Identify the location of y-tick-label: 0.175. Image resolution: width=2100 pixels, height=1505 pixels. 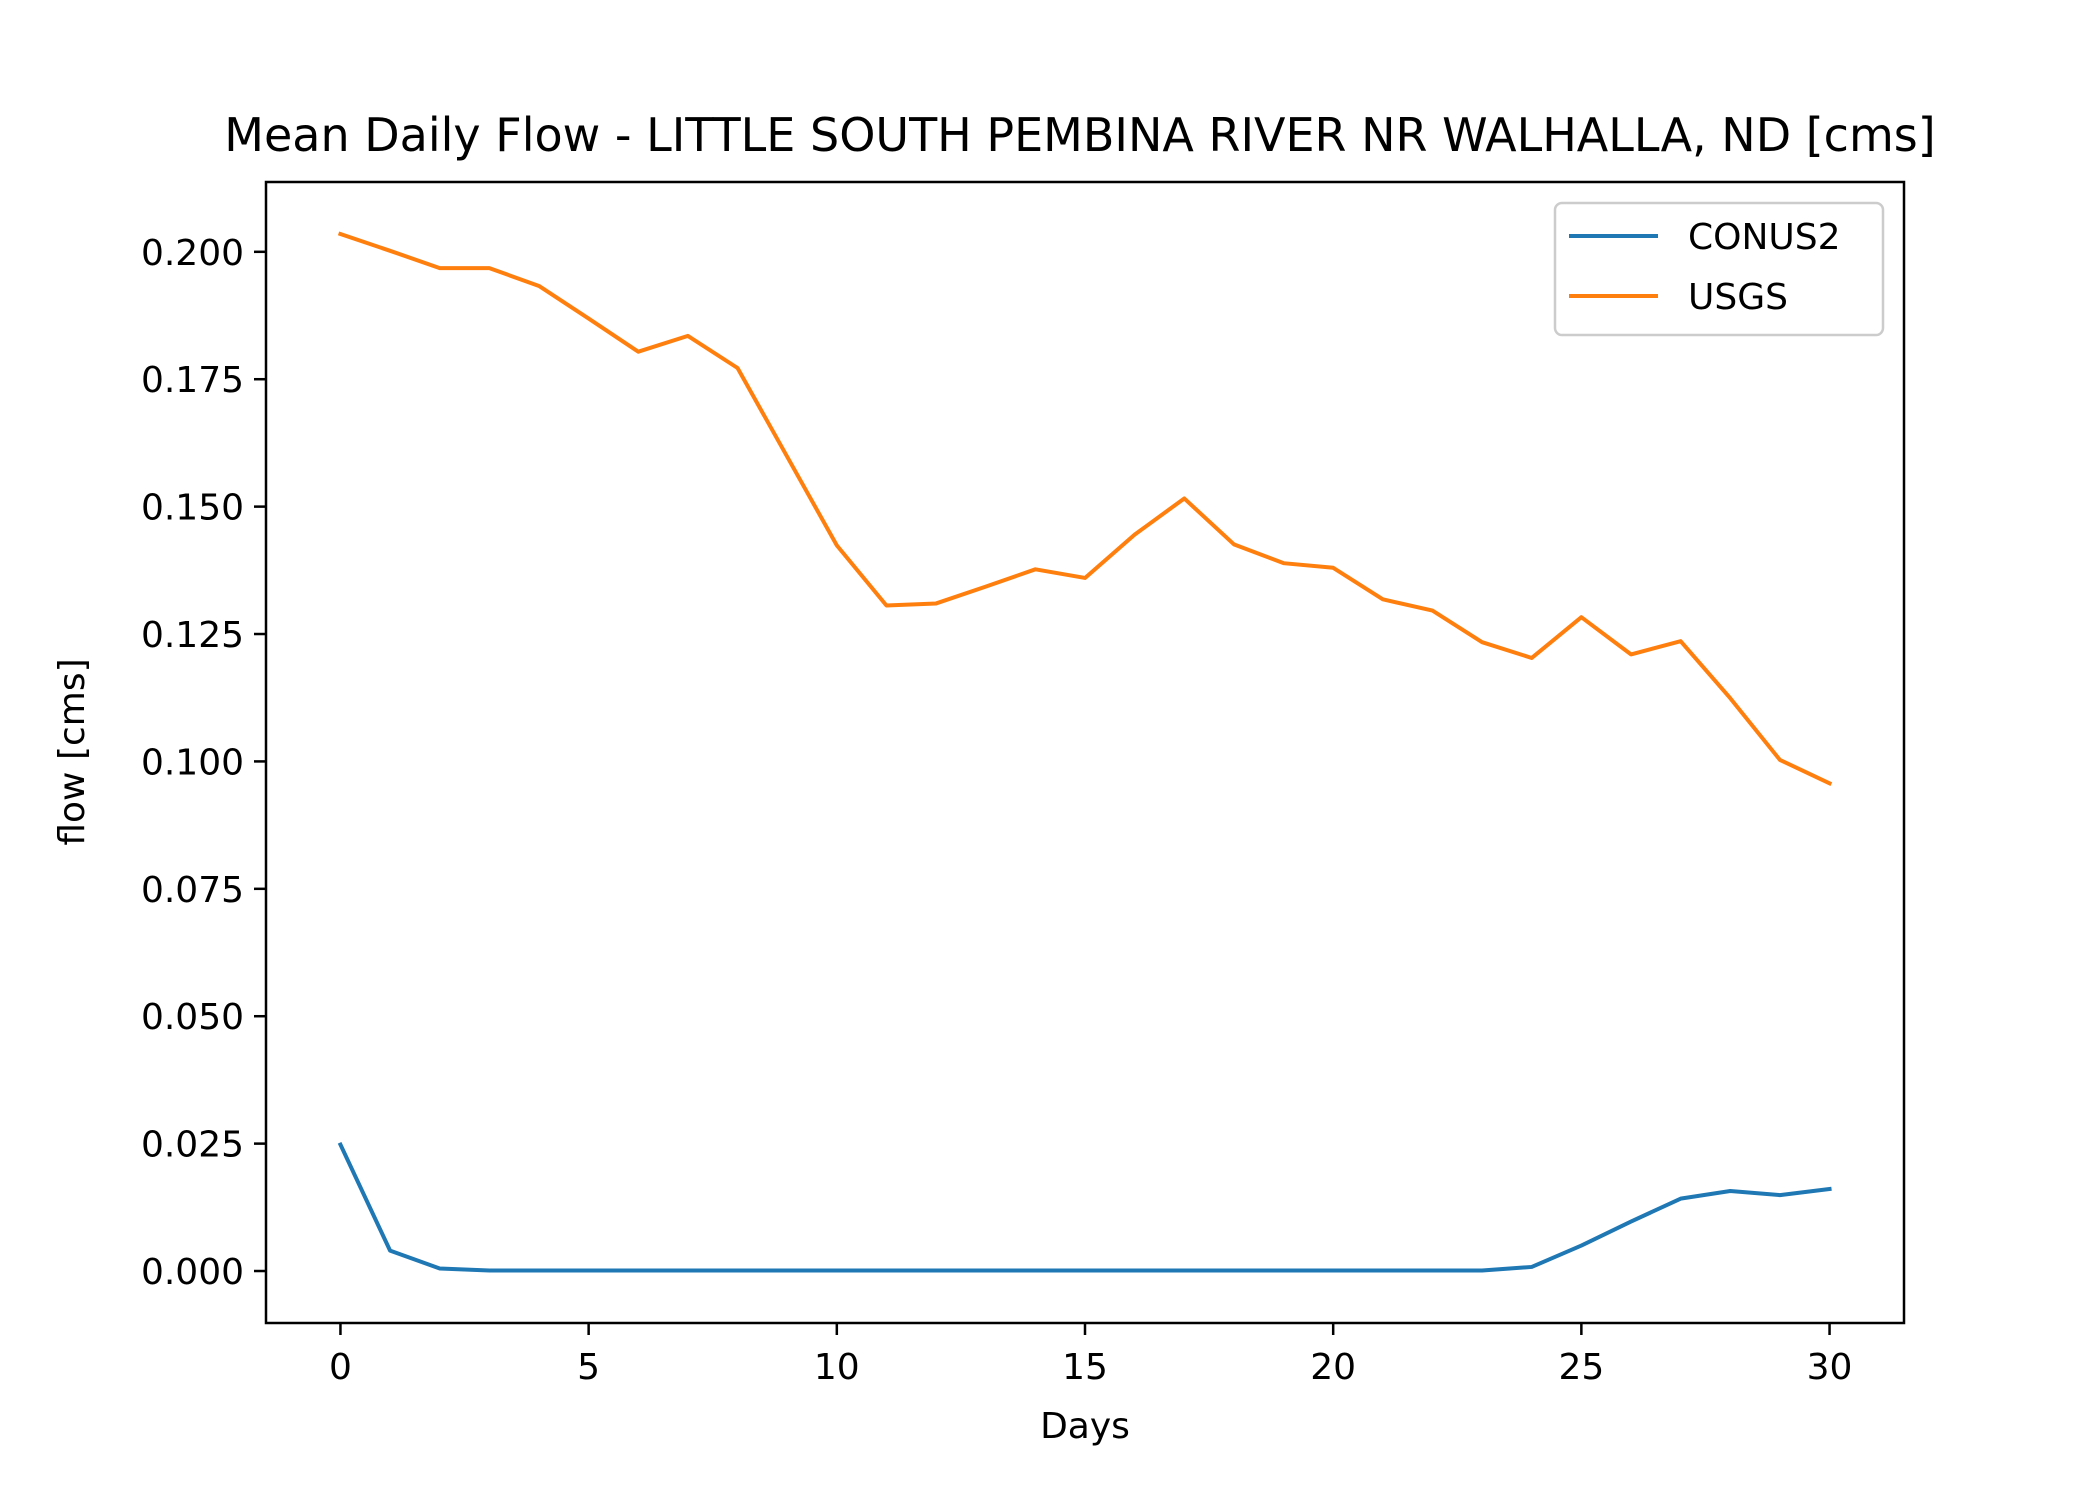
(192, 380).